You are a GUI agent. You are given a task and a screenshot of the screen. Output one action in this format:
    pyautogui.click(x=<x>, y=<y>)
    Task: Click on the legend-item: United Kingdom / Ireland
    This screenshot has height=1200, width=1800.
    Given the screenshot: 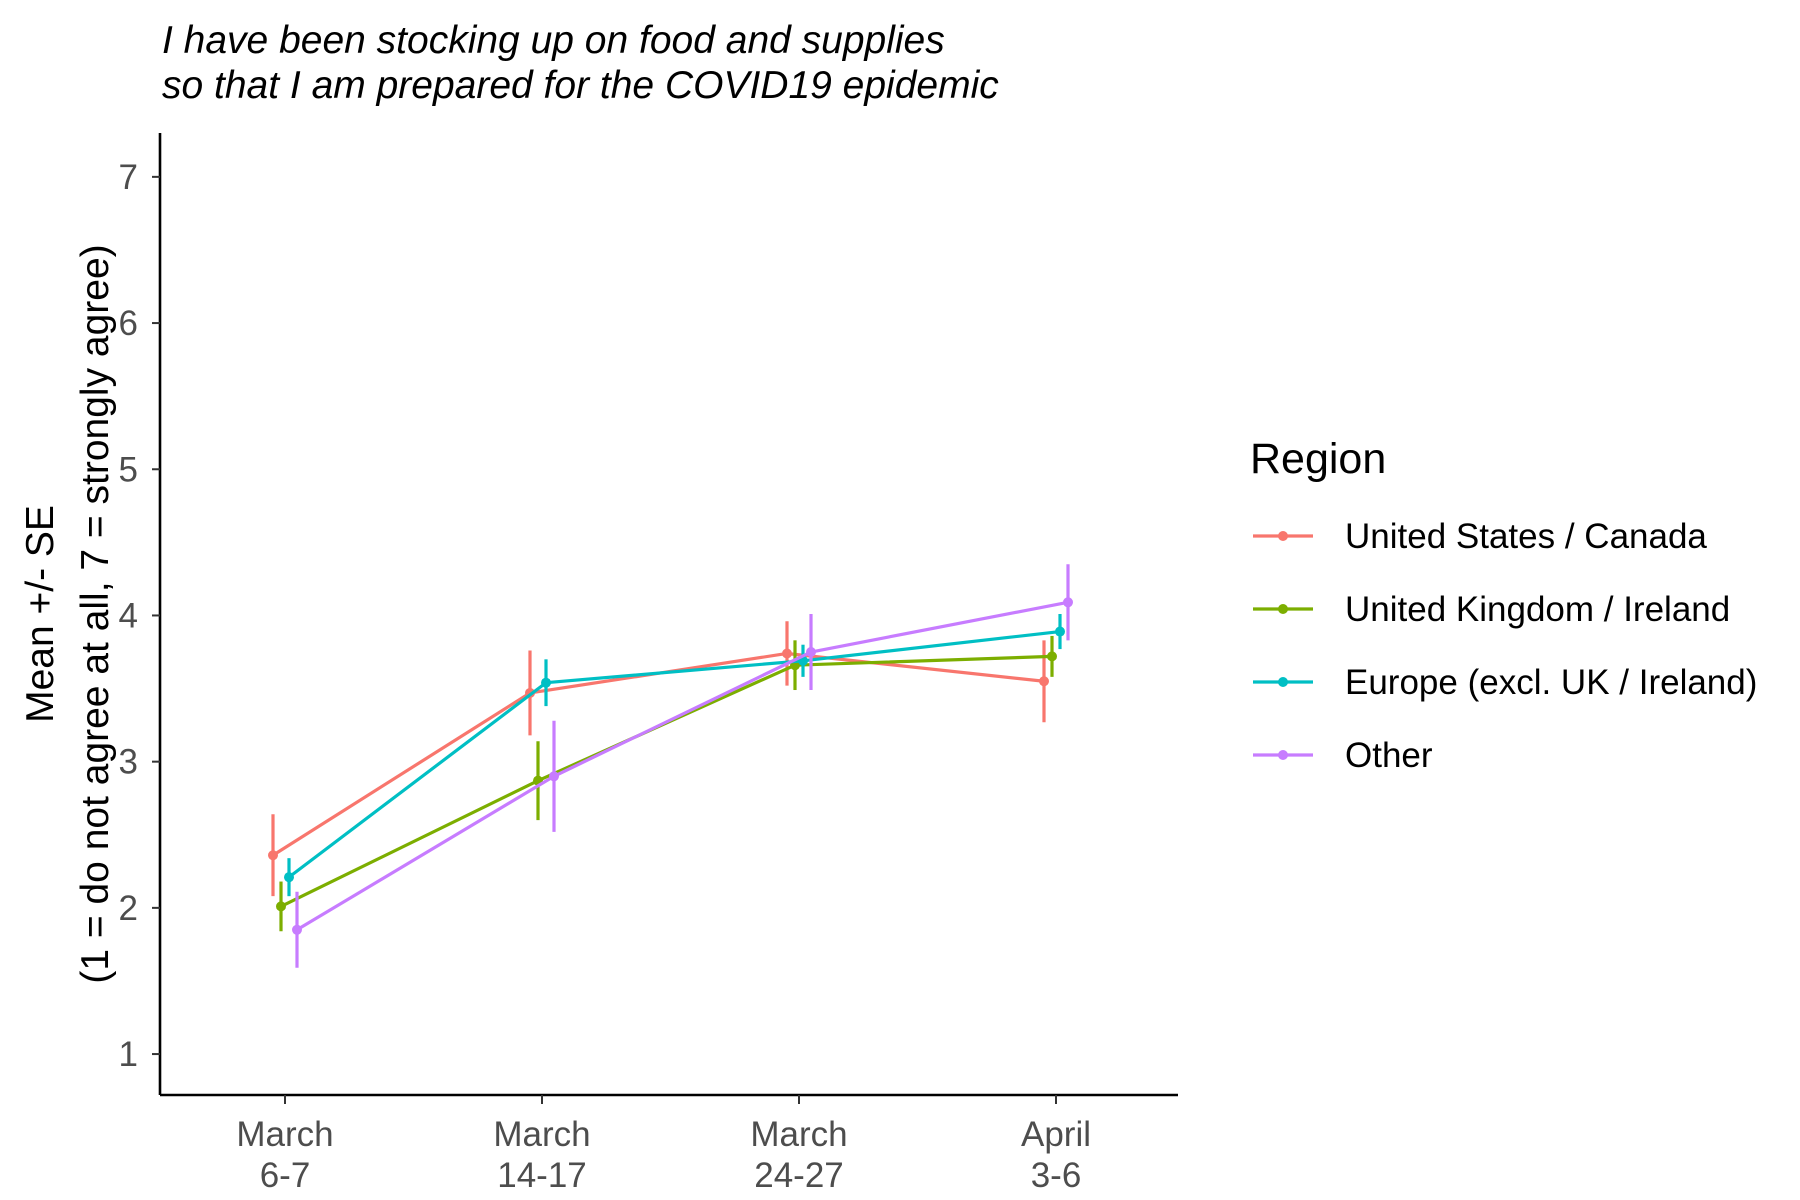 What is the action you would take?
    pyautogui.click(x=1491, y=609)
    